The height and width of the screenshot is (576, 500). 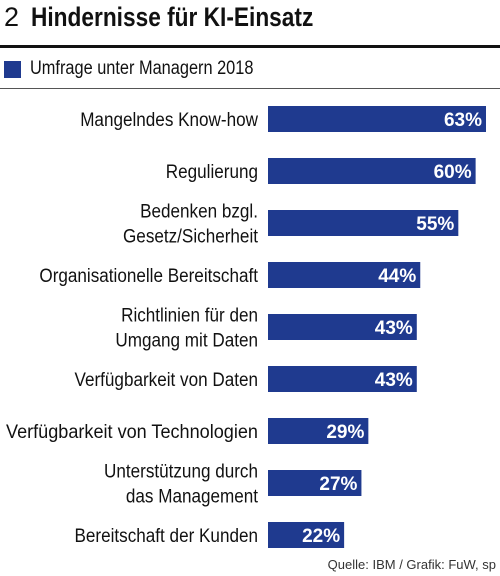 What do you see at coordinates (453, 172) in the screenshot?
I see `bar-value-label: 60%` at bounding box center [453, 172].